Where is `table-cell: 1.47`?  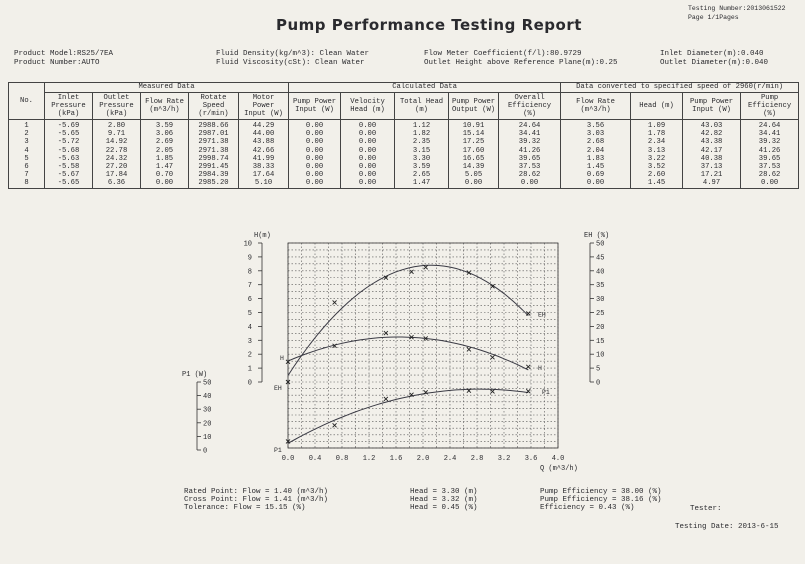 table-cell: 1.47 is located at coordinates (421, 183).